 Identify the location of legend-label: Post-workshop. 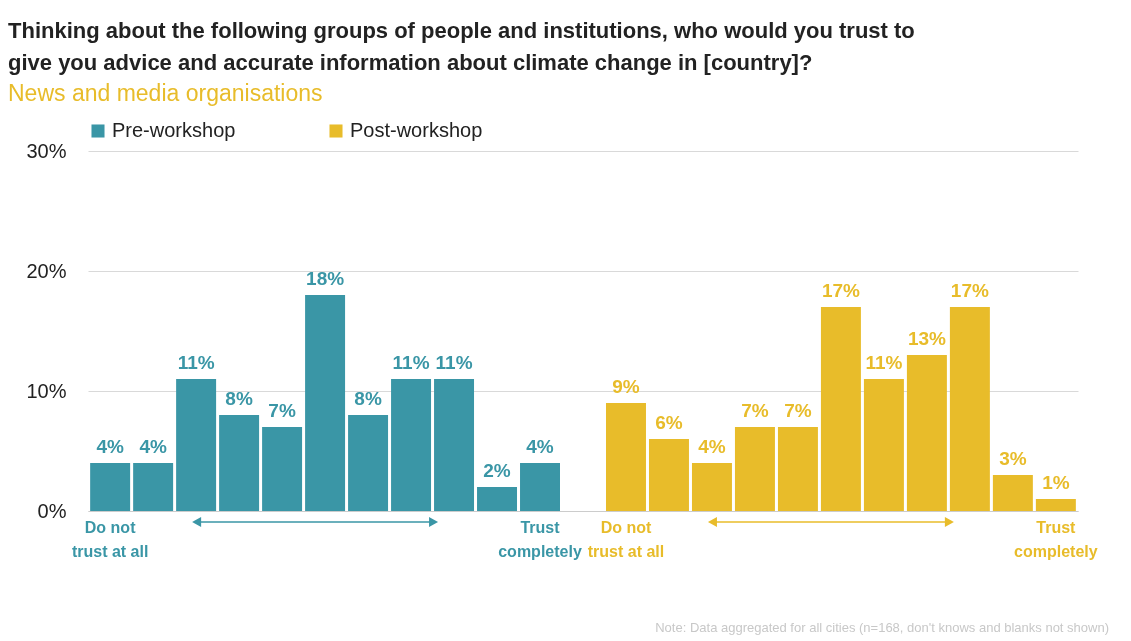
(416, 130).